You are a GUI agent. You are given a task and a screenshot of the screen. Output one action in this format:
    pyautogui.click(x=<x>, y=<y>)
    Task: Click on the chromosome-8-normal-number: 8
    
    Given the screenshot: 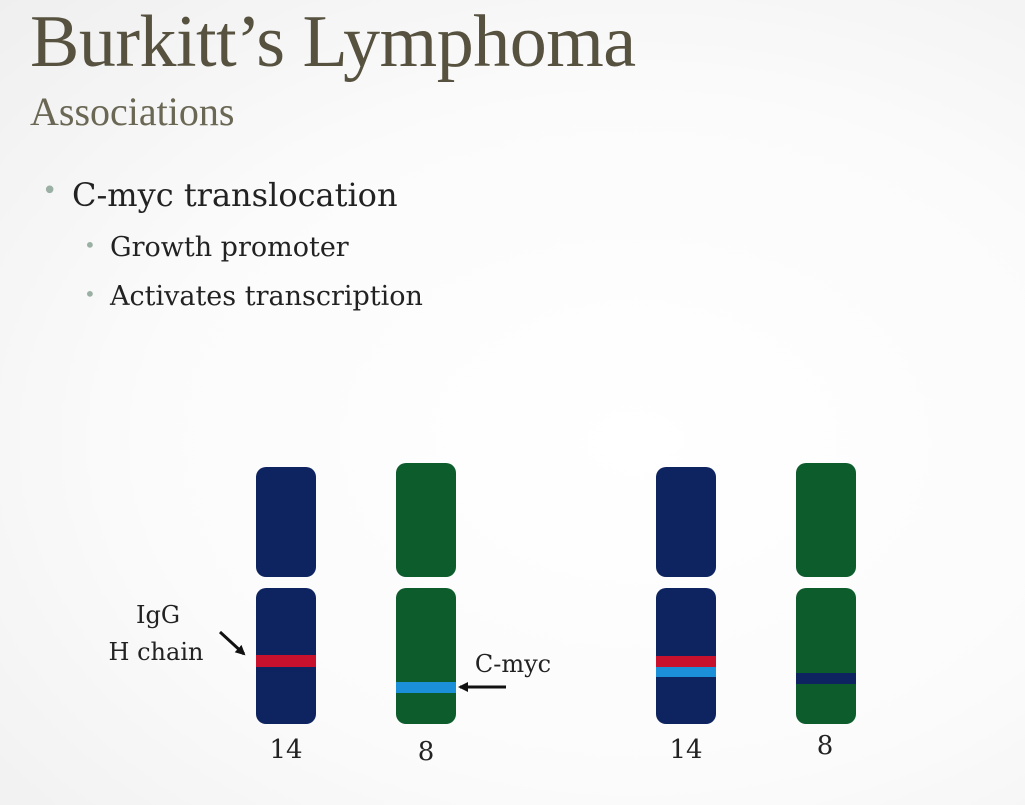 What is the action you would take?
    pyautogui.click(x=426, y=752)
    